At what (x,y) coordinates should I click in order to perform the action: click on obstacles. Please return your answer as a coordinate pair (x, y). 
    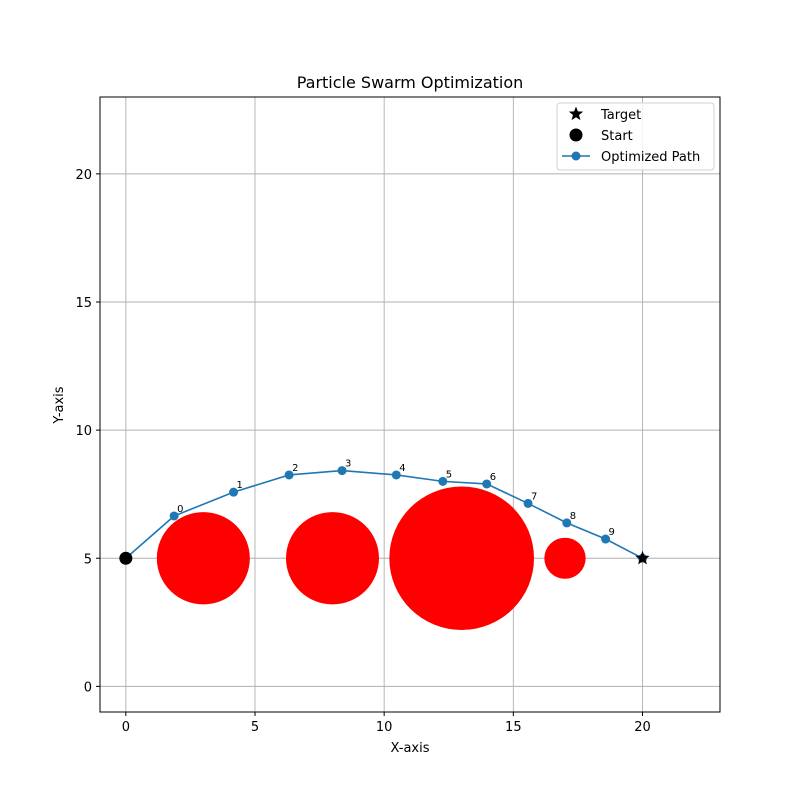
    Looking at the image, I should click on (371, 558).